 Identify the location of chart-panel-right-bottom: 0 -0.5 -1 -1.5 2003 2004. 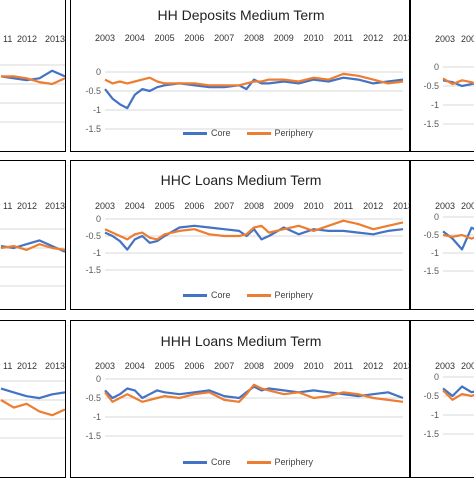
(442, 399).